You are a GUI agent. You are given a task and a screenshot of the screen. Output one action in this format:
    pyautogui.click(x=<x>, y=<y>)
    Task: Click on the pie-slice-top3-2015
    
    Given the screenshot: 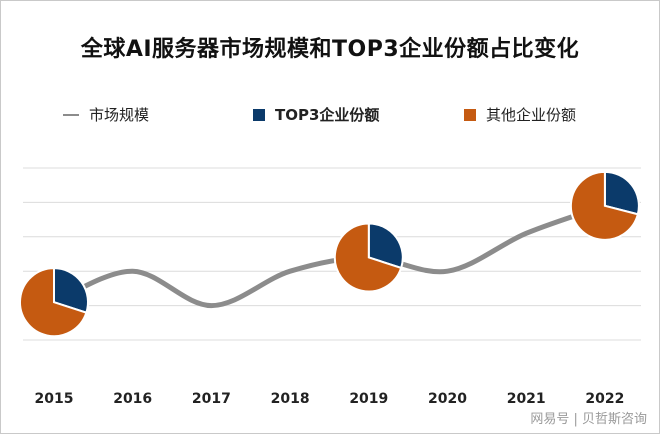 What is the action you would take?
    pyautogui.click(x=71, y=290)
    